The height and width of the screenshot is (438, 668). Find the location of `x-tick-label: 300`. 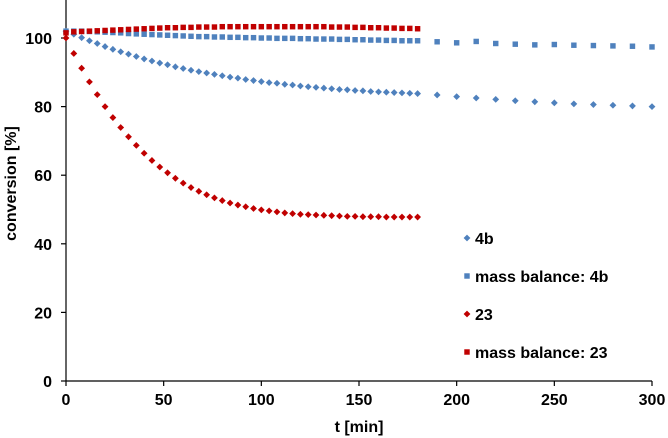

x-tick-label: 300 is located at coordinates (652, 400).